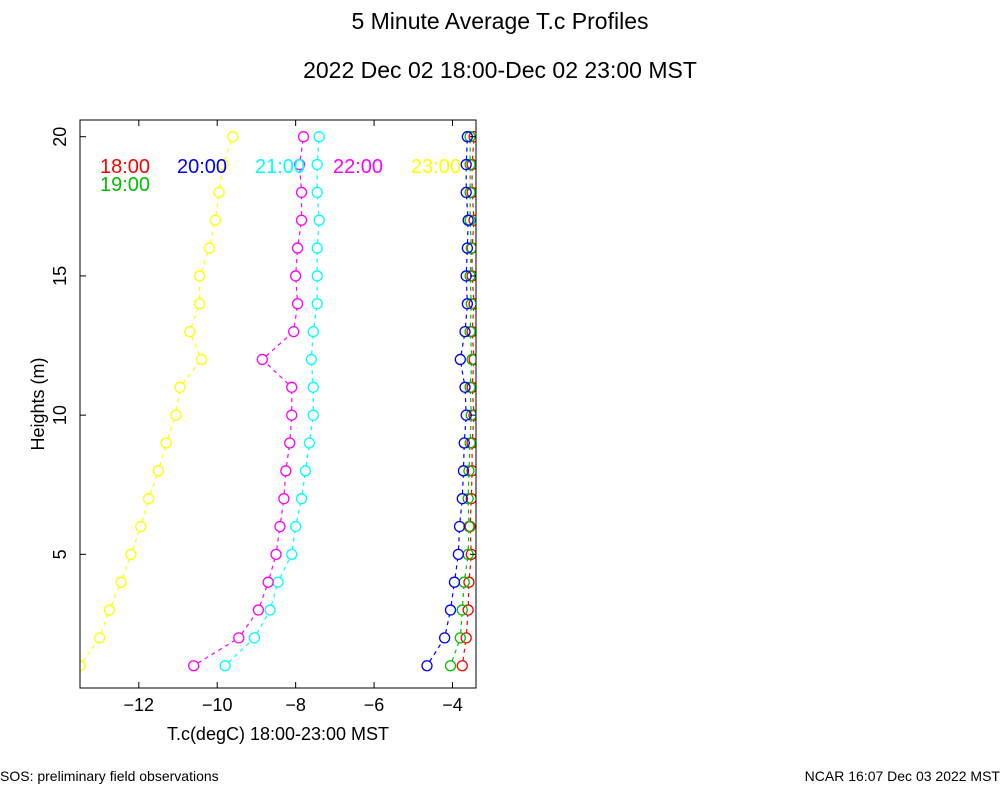  What do you see at coordinates (109, 776) in the screenshot?
I see `footer-source-note: SOS: preliminary field observations` at bounding box center [109, 776].